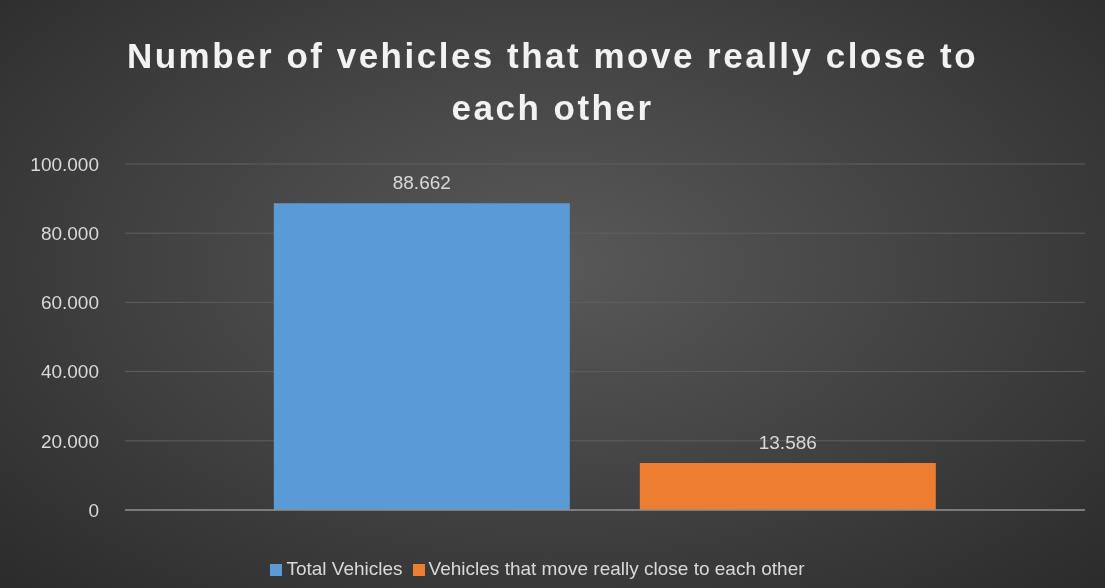 The width and height of the screenshot is (1105, 588). What do you see at coordinates (421, 183) in the screenshot?
I see `data-label: 88.662` at bounding box center [421, 183].